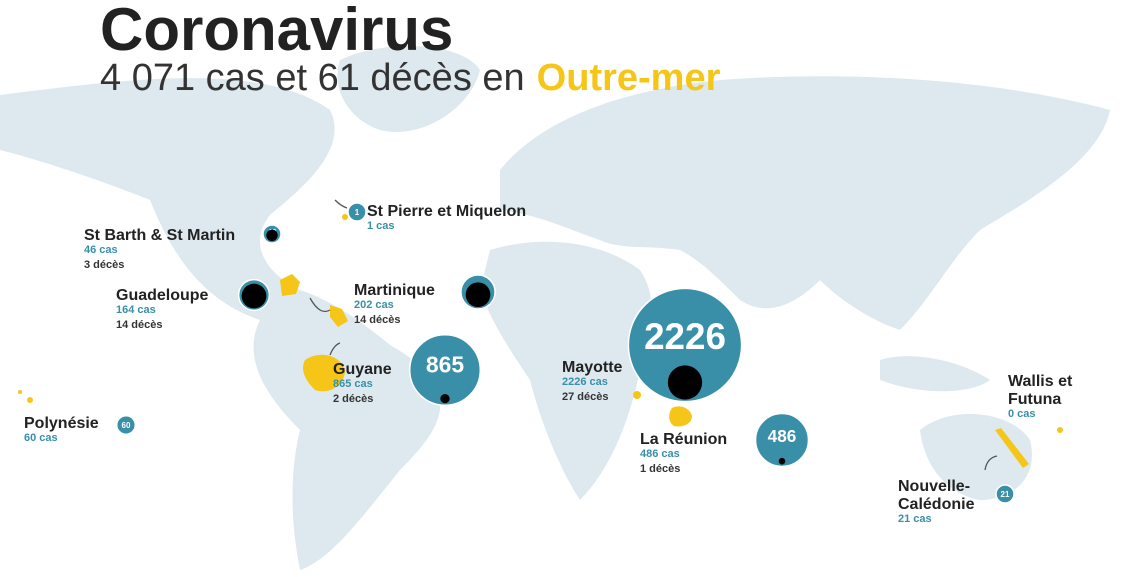  Describe the element at coordinates (362, 369) in the screenshot. I see `territory-name: Guyane` at that location.